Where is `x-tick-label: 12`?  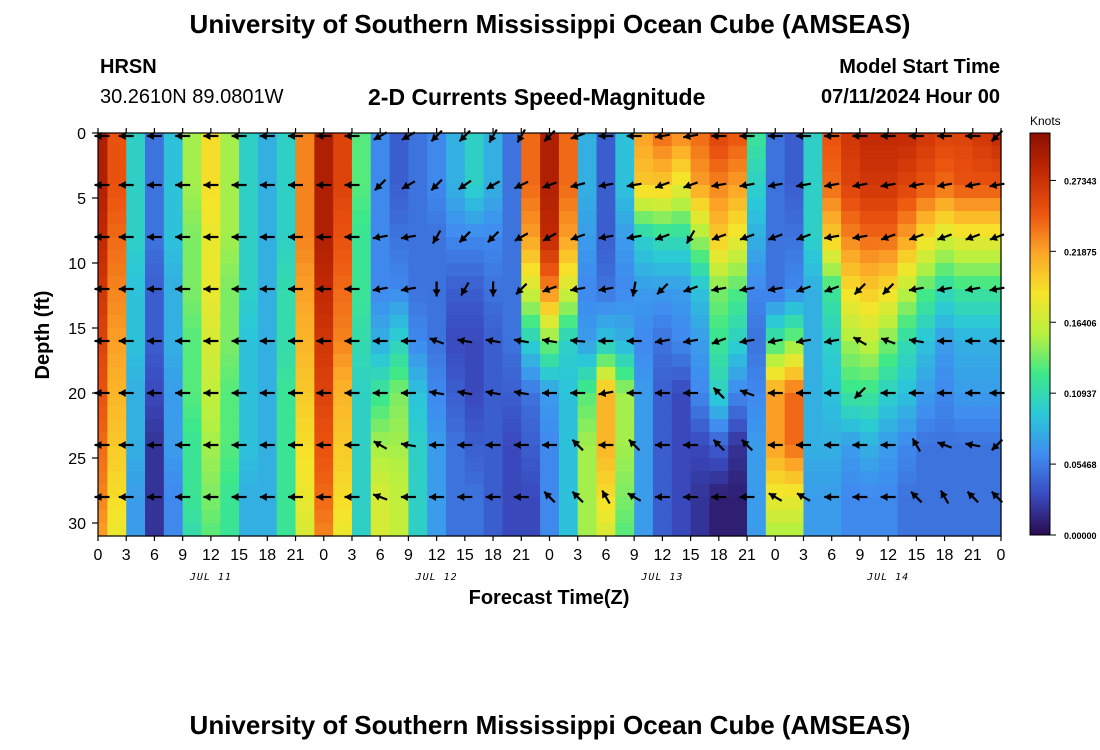
x-tick-label: 12 is located at coordinates (888, 555).